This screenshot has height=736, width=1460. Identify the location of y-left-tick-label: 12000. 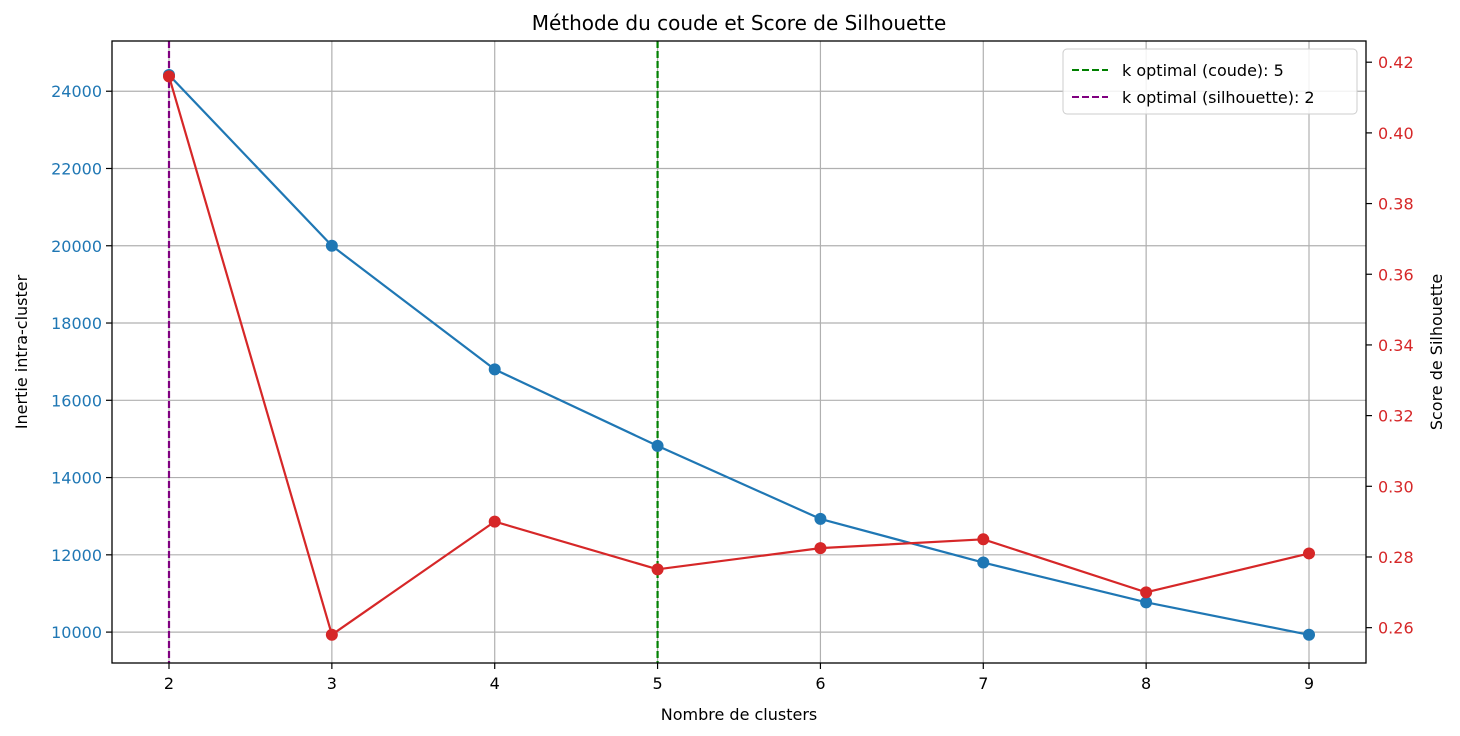
(76, 555).